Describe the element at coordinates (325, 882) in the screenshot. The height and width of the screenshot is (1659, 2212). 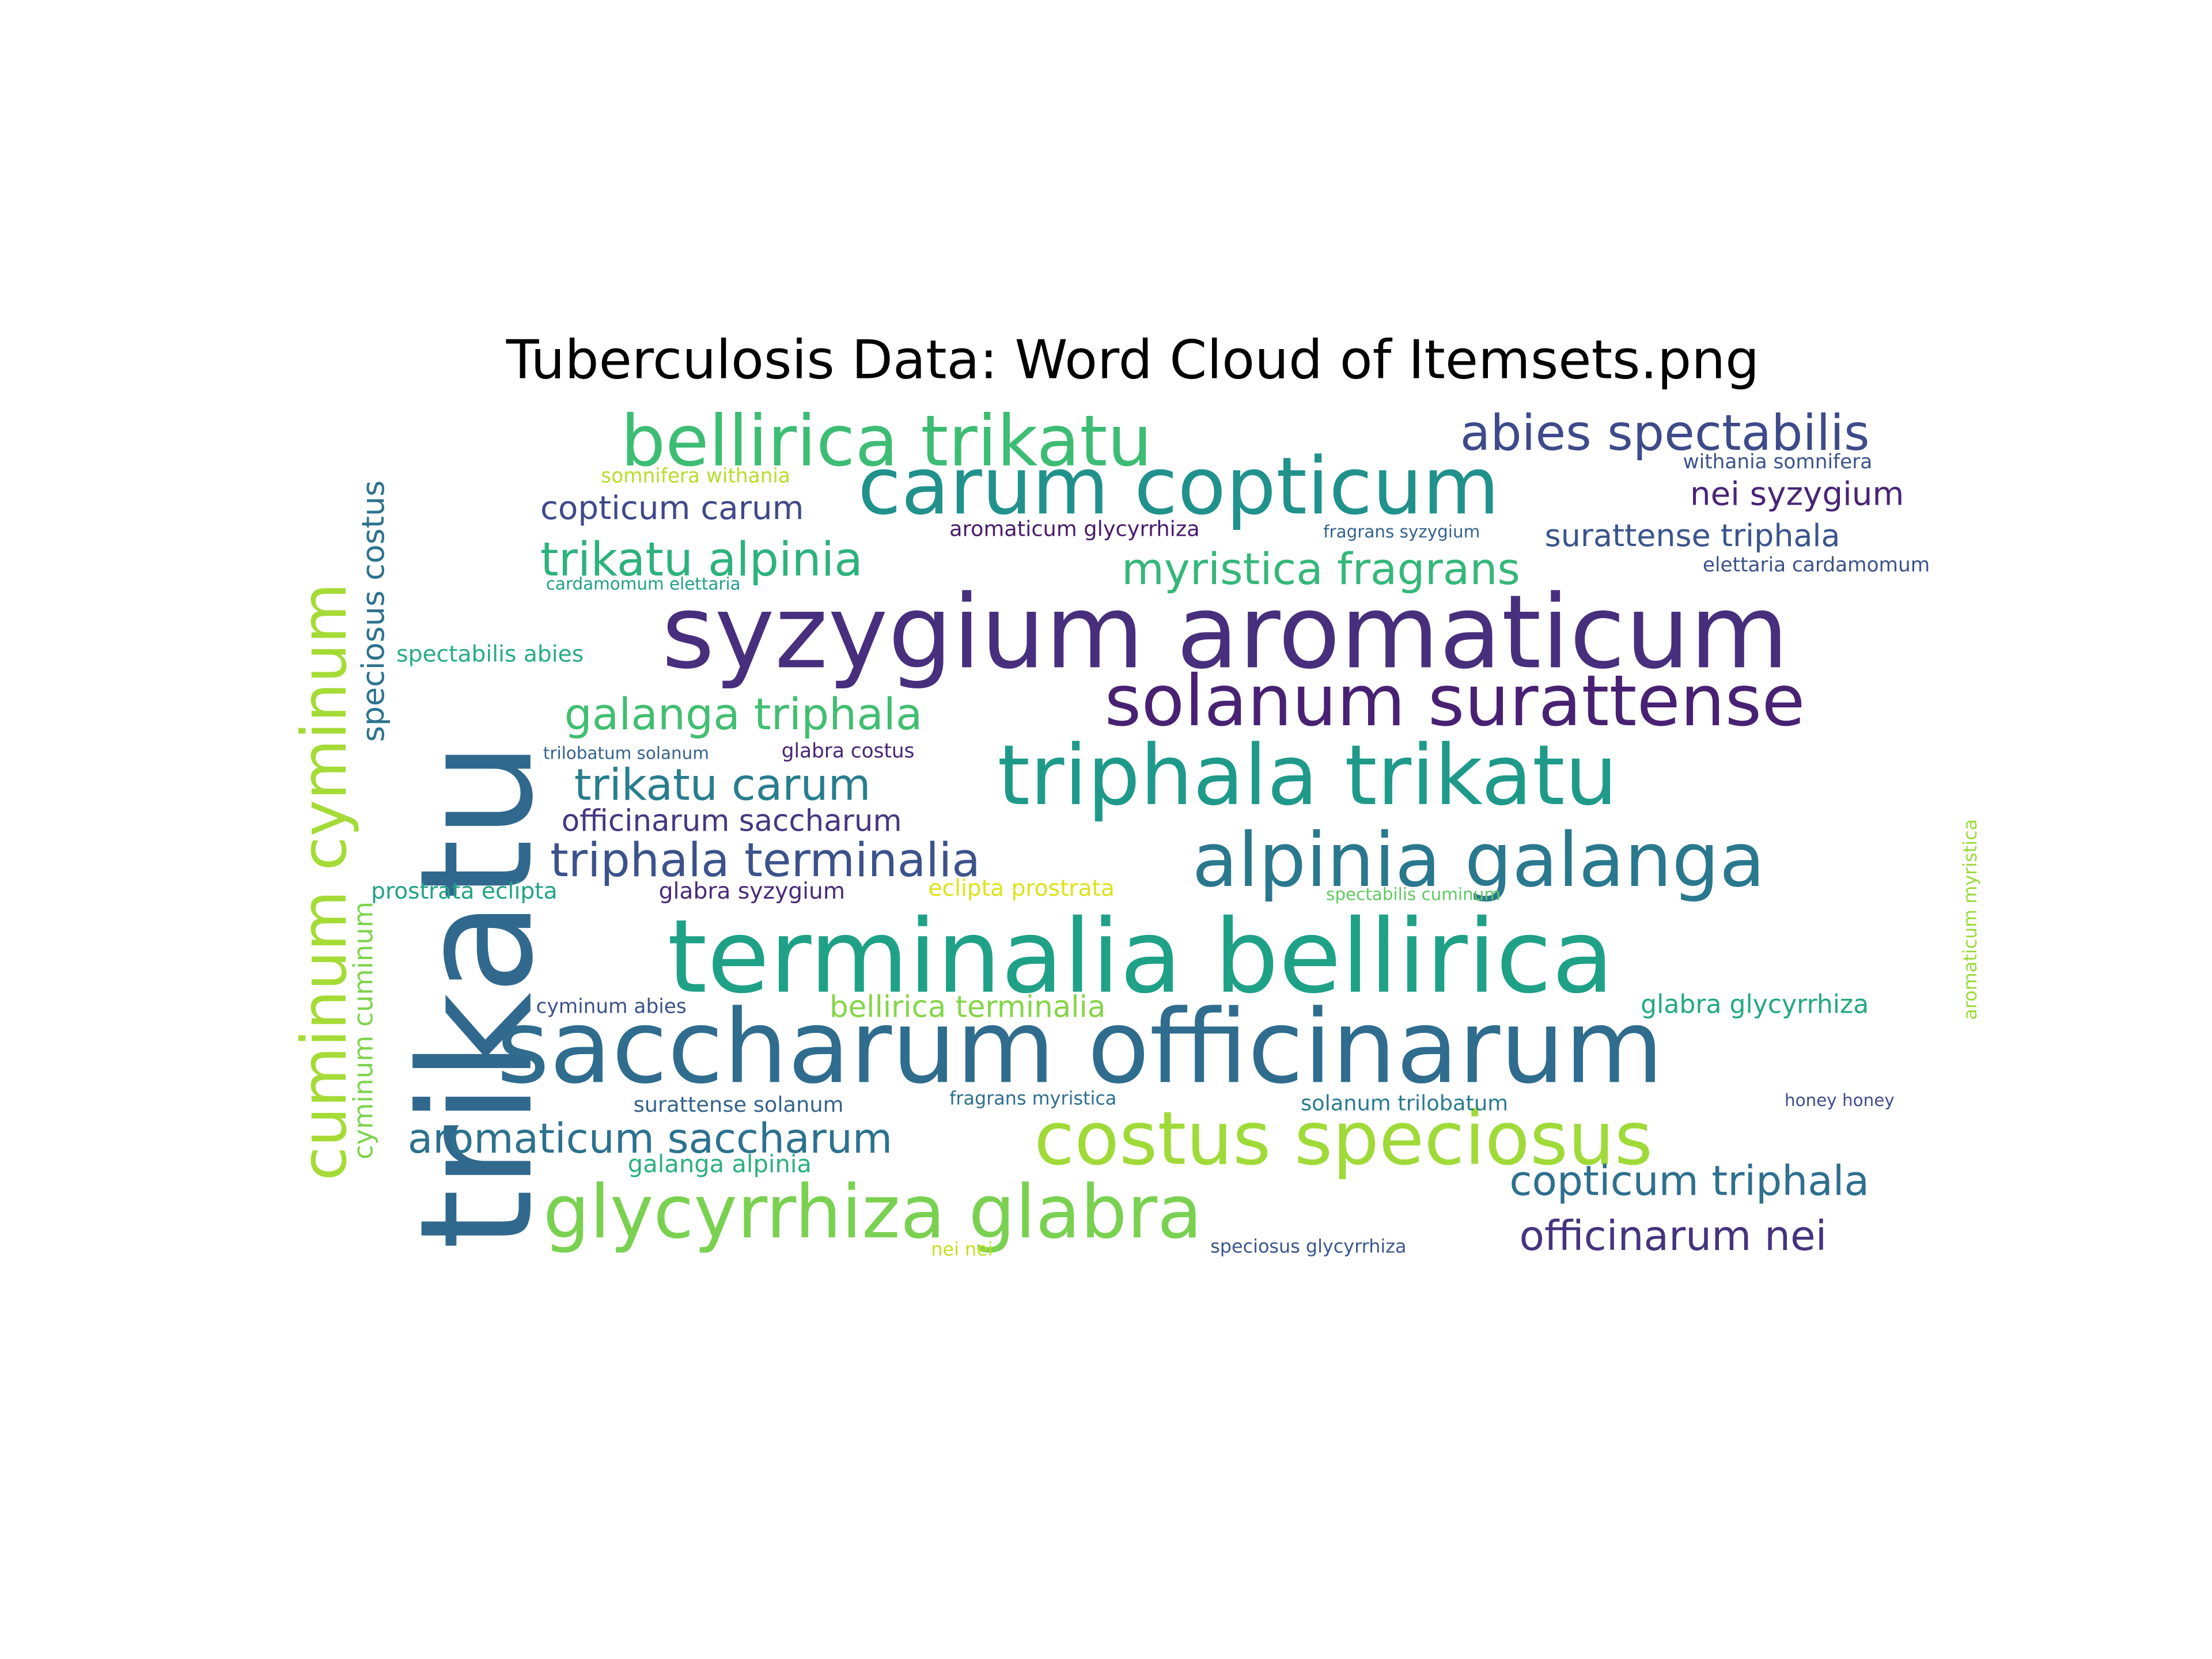
I see `word-cuminum-cyminum: cuminum cyminum` at that location.